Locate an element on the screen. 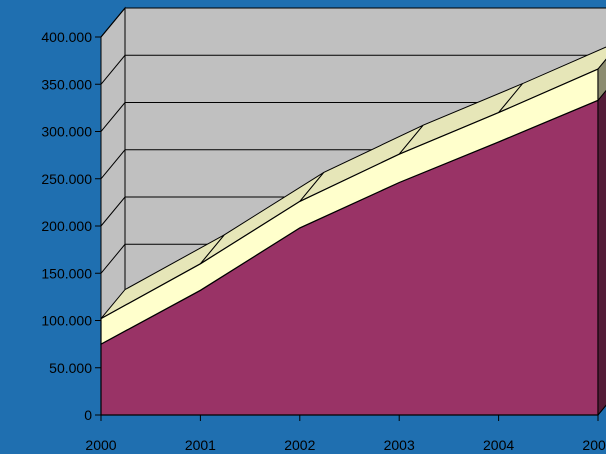 The height and width of the screenshot is (454, 606). x-tick-label: 2001 is located at coordinates (200, 445).